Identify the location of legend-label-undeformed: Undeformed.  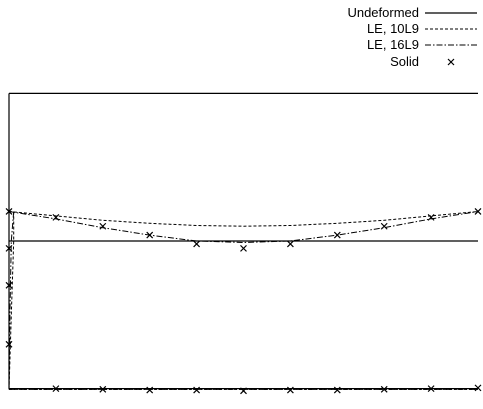
(383, 12).